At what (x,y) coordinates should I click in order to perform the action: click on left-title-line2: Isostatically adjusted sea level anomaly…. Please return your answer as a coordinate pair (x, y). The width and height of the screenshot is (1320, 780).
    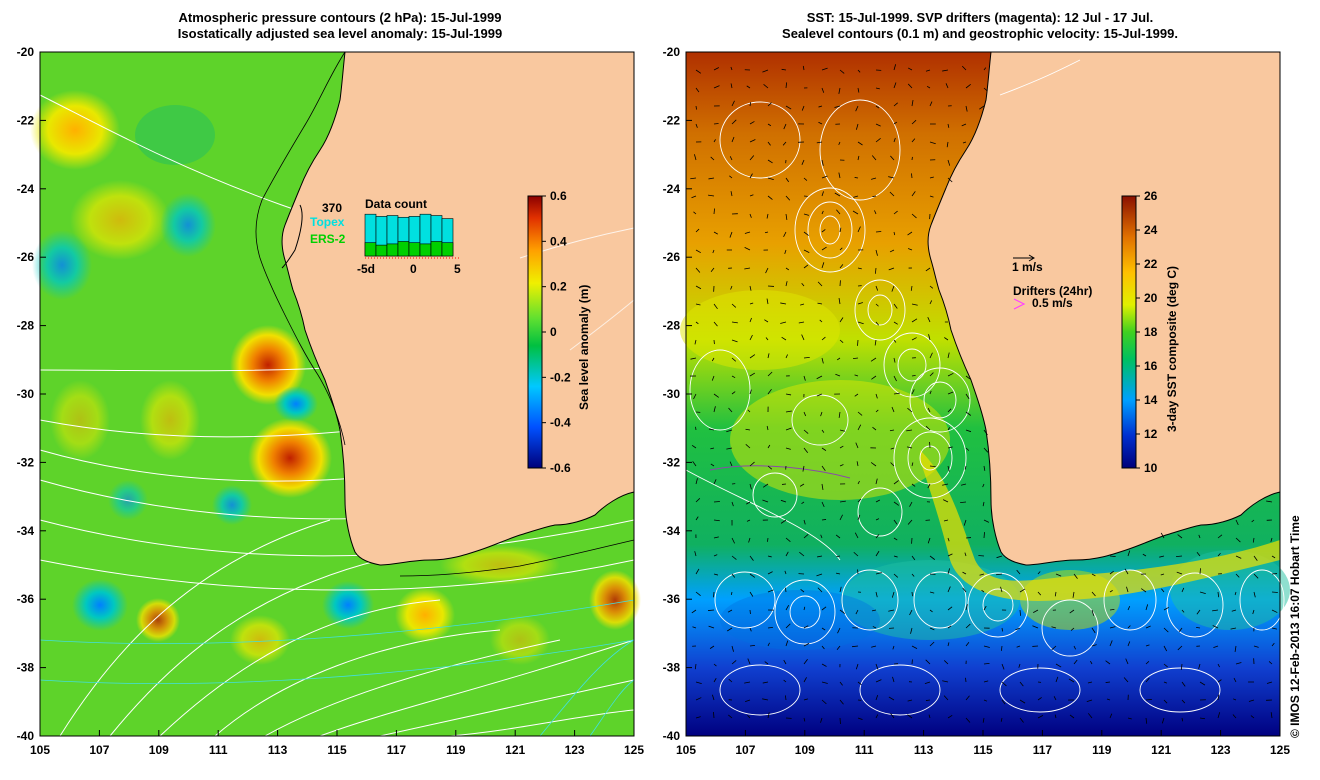
    Looking at the image, I should click on (340, 33).